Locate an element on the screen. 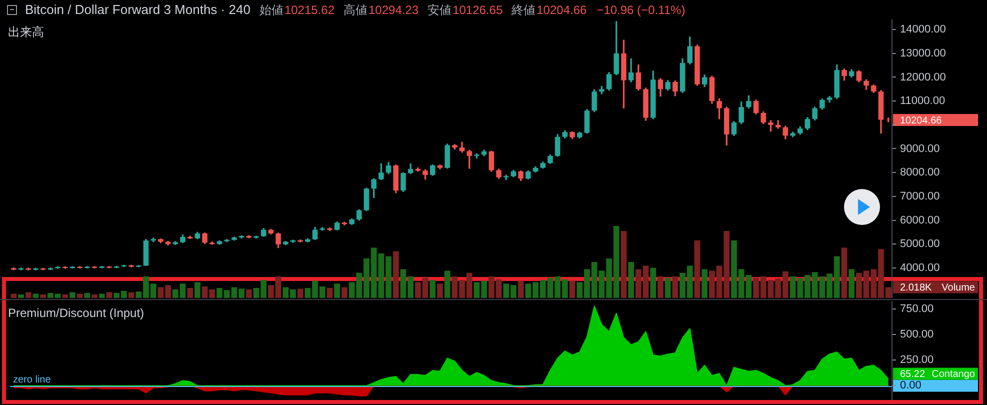 This screenshot has width=987, height=405. text: Volume is located at coordinates (959, 288).